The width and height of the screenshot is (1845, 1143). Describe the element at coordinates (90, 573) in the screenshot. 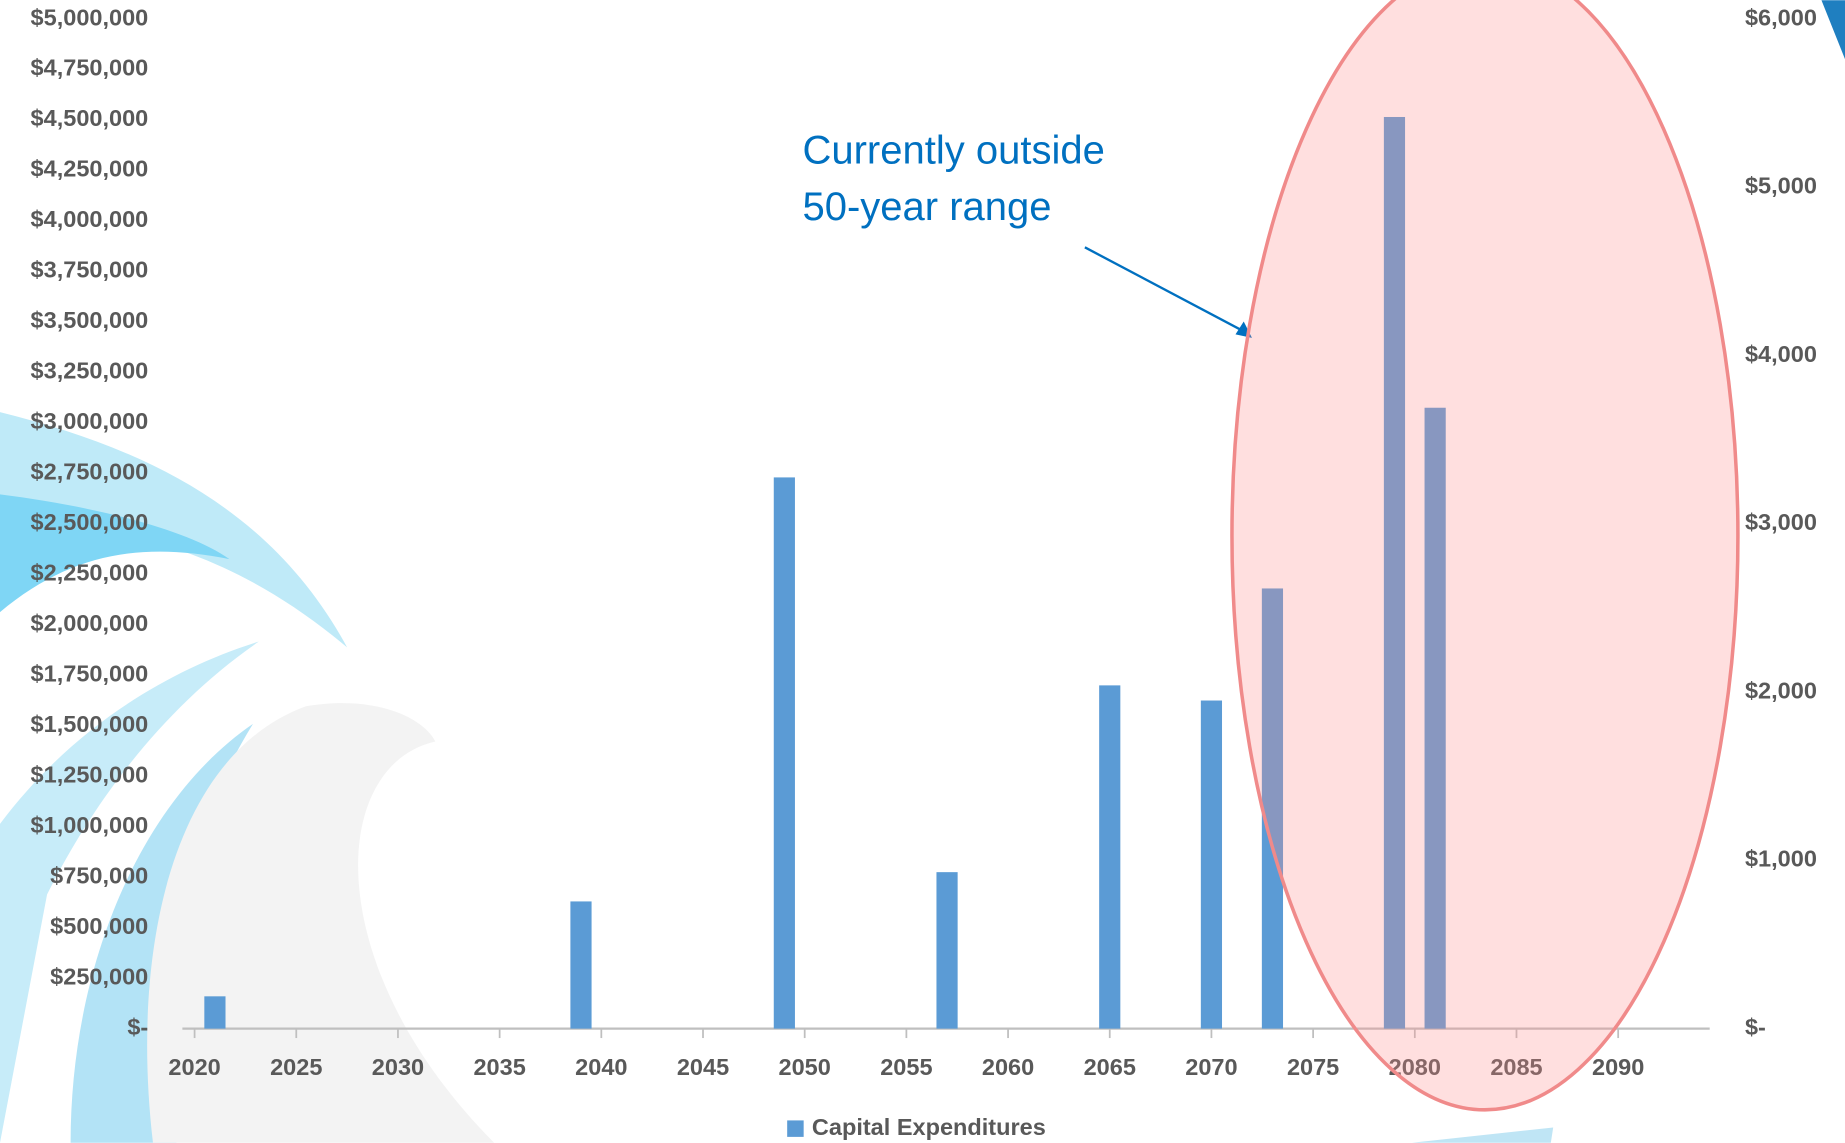

I see `y-tick-label: $2,250,000` at that location.